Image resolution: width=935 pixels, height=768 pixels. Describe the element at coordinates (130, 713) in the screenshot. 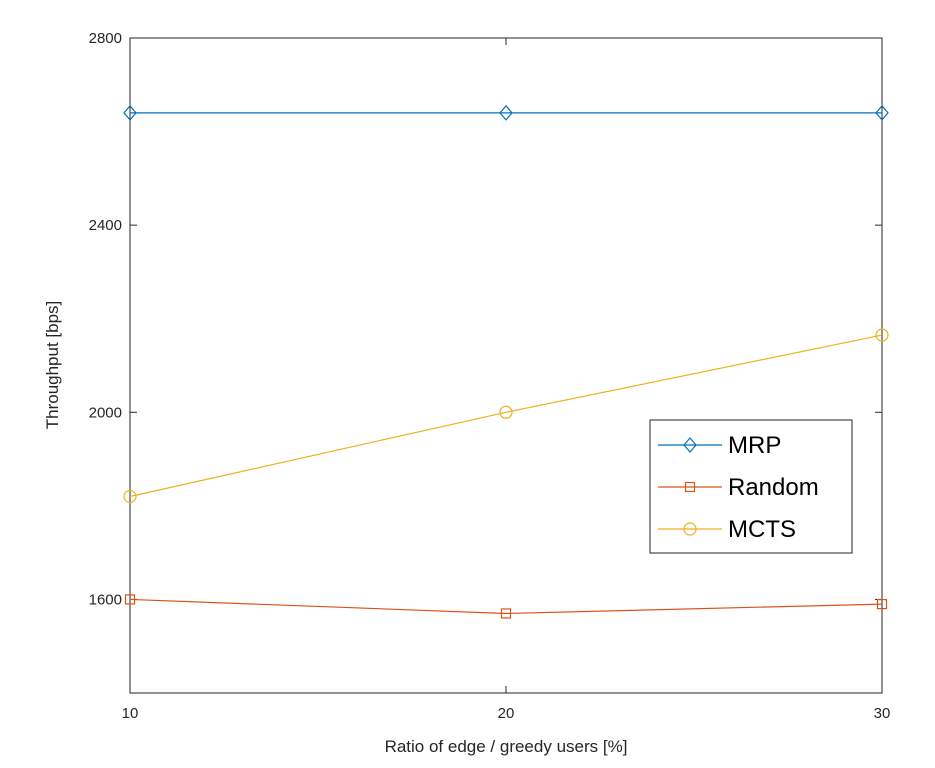

I see `x-tick-label: 10` at that location.